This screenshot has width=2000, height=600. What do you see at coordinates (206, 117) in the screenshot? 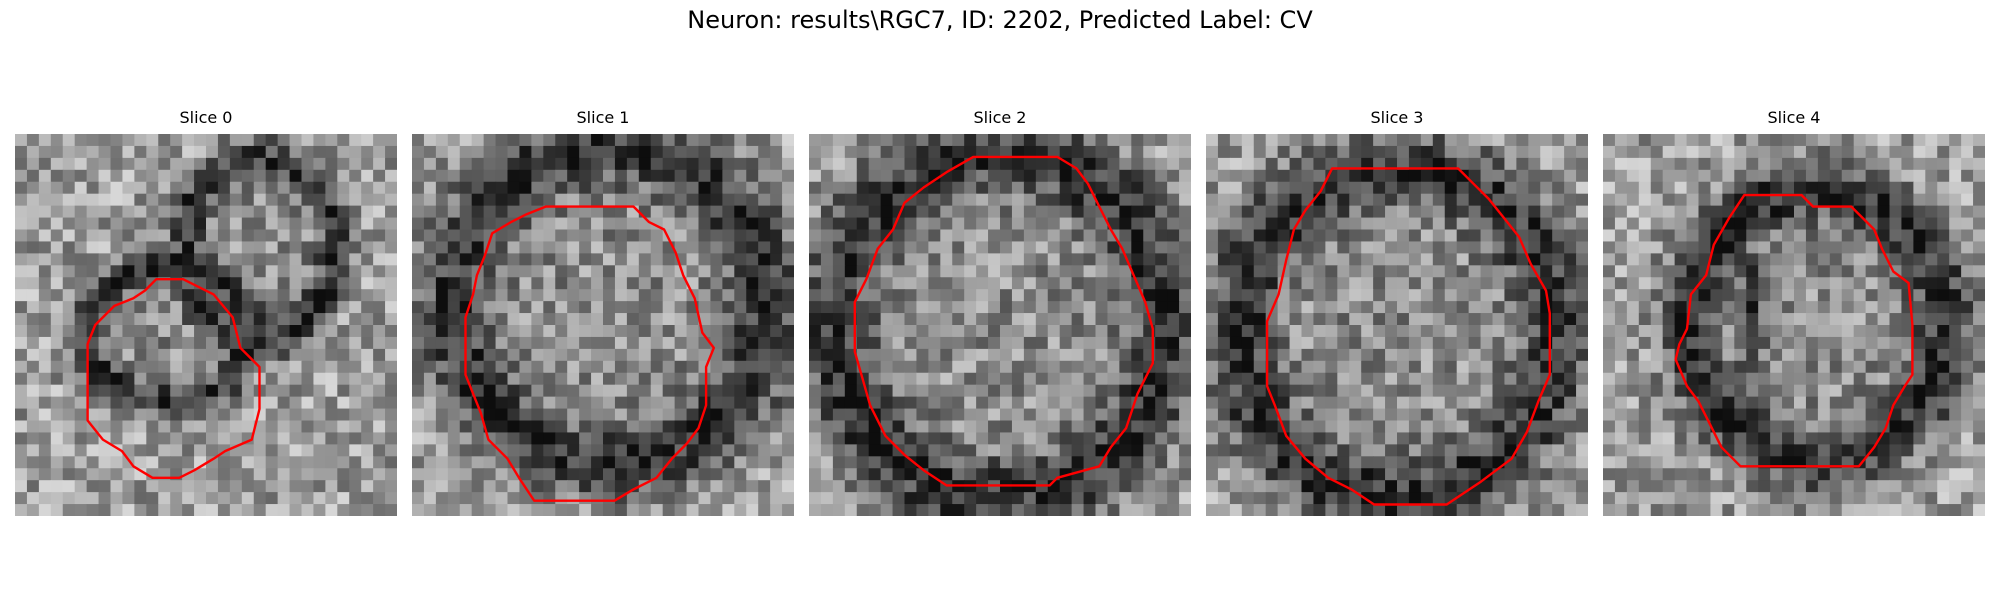
I see `slice-title: Slice 0` at bounding box center [206, 117].